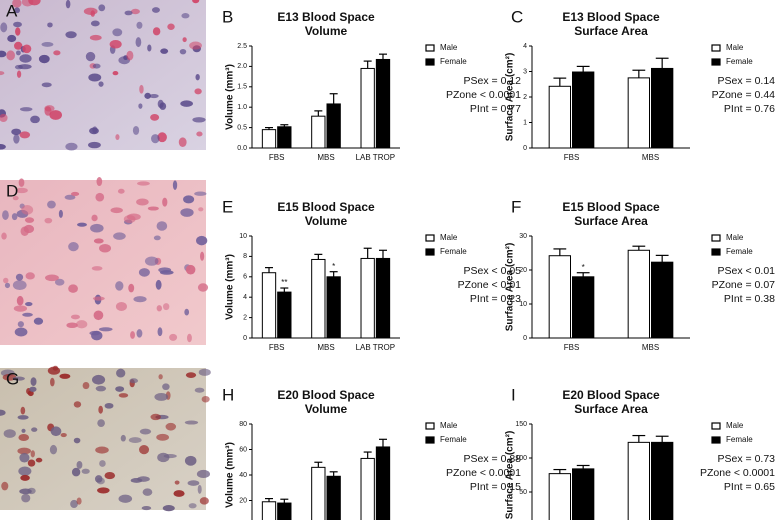 This screenshot has width=778, height=525. I want to click on histology-image, so click(103, 75).